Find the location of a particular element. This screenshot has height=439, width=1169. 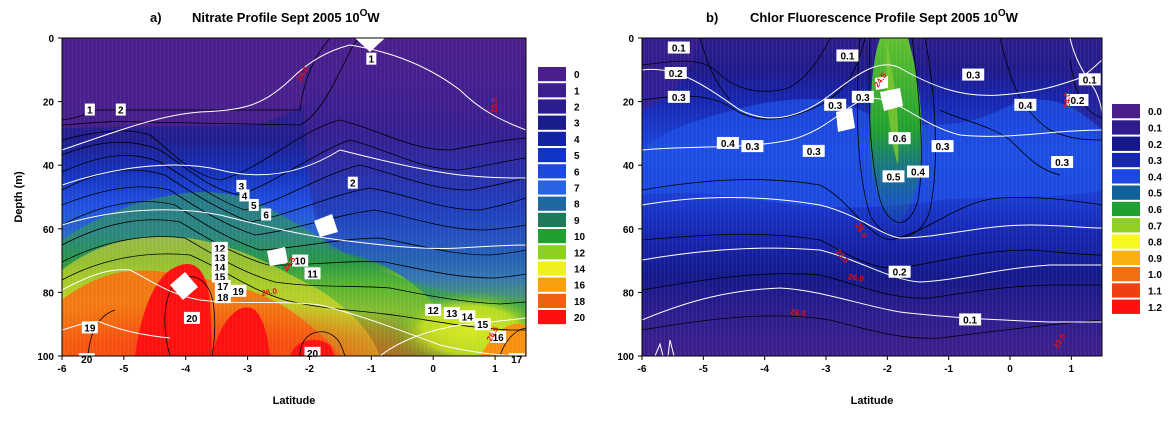

x-tick-label: -5 is located at coordinates (703, 369).